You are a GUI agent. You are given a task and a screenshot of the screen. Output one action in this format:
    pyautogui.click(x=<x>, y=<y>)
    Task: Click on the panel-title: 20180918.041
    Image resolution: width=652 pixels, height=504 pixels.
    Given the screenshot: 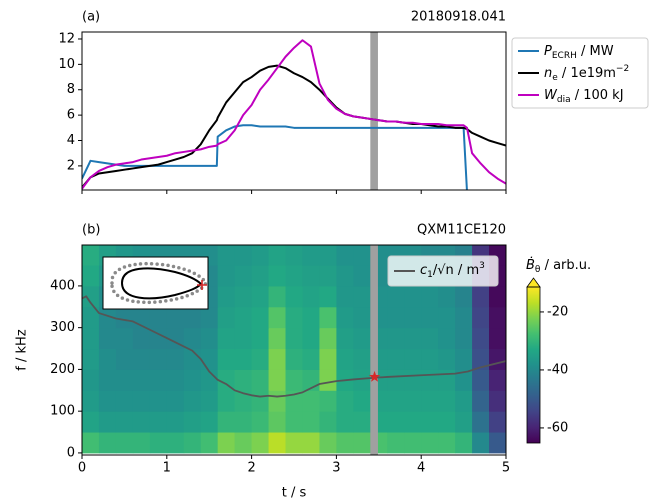 What is the action you would take?
    pyautogui.click(x=458, y=17)
    